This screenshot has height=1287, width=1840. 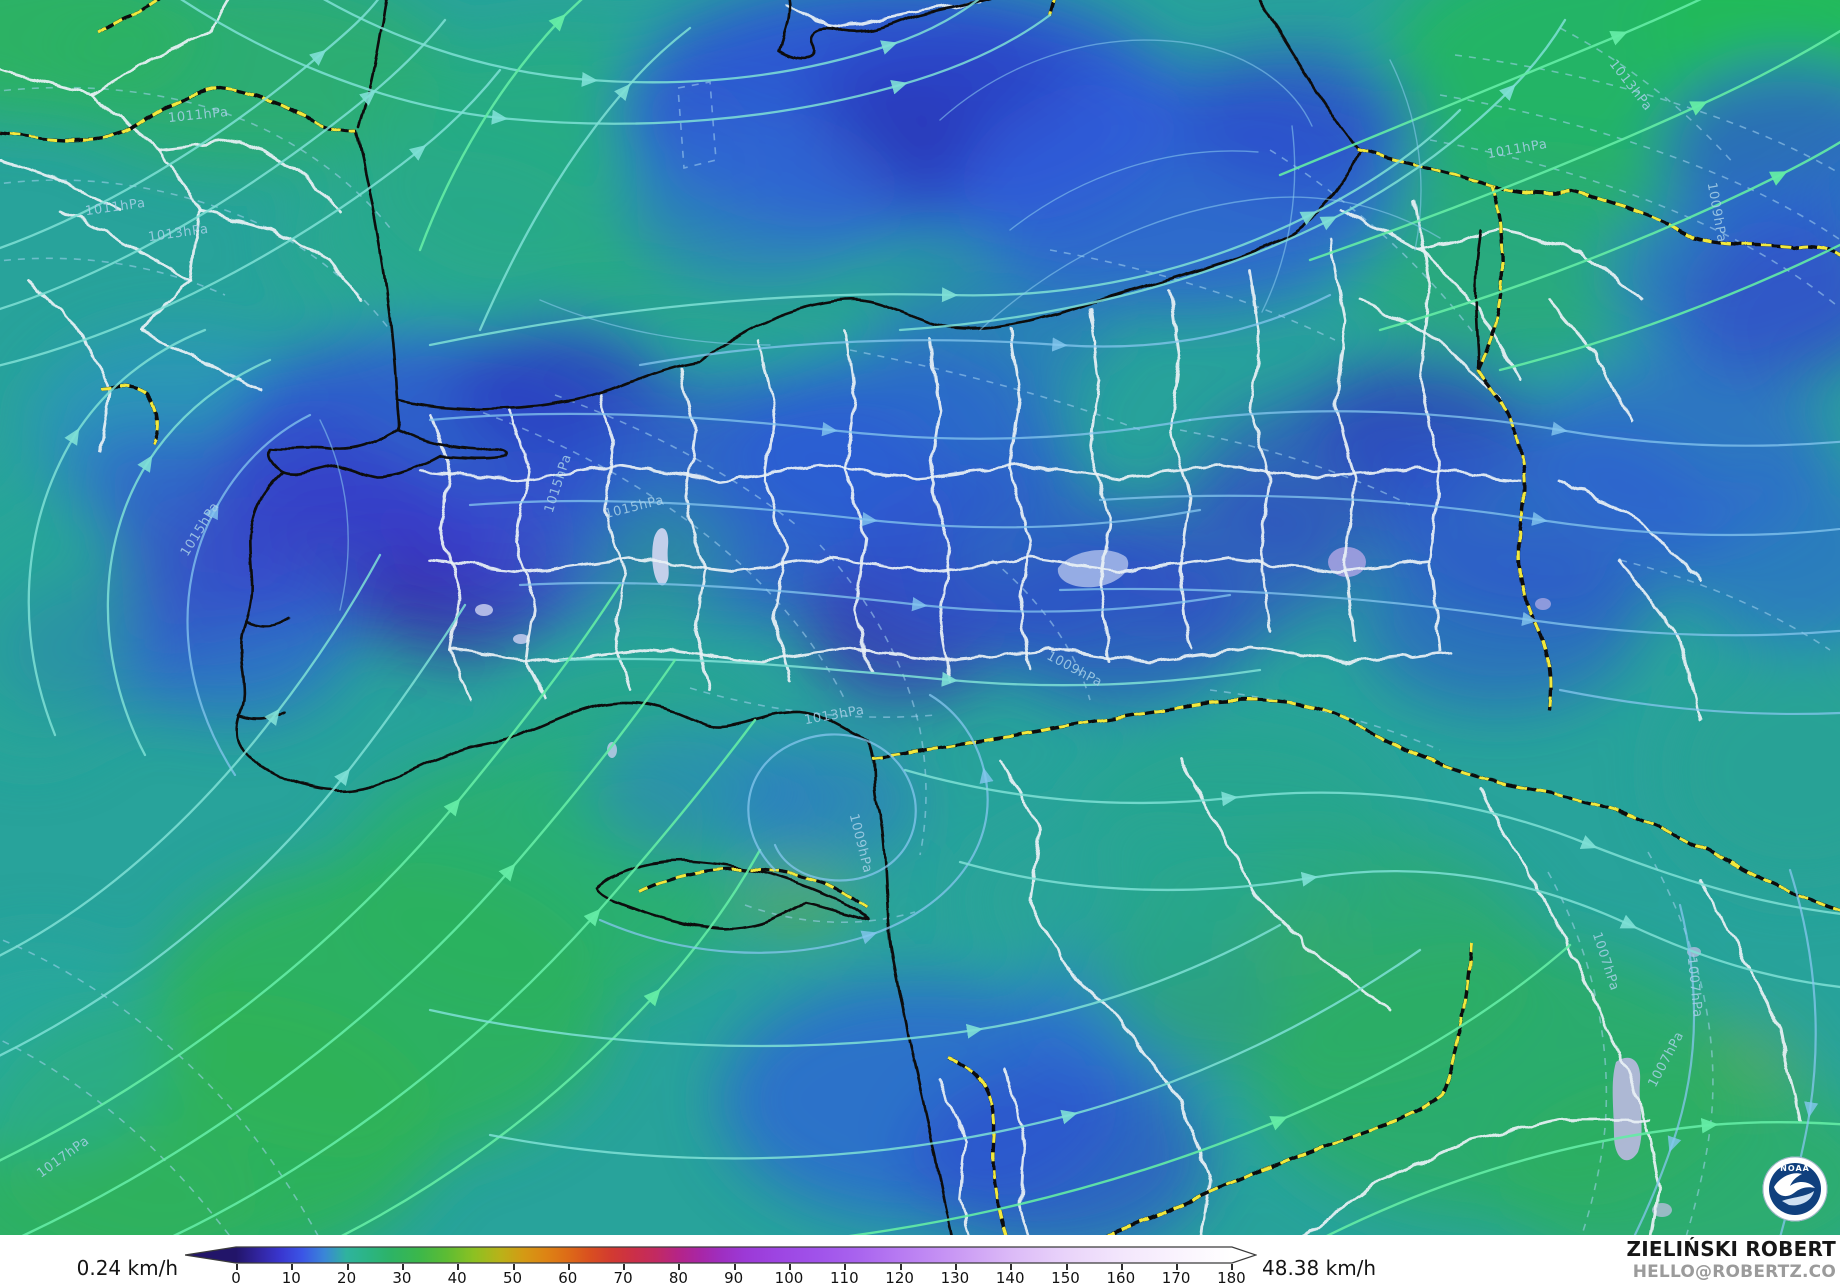 What do you see at coordinates (1176, 1278) in the screenshot?
I see `colorbar-tick-label: 170` at bounding box center [1176, 1278].